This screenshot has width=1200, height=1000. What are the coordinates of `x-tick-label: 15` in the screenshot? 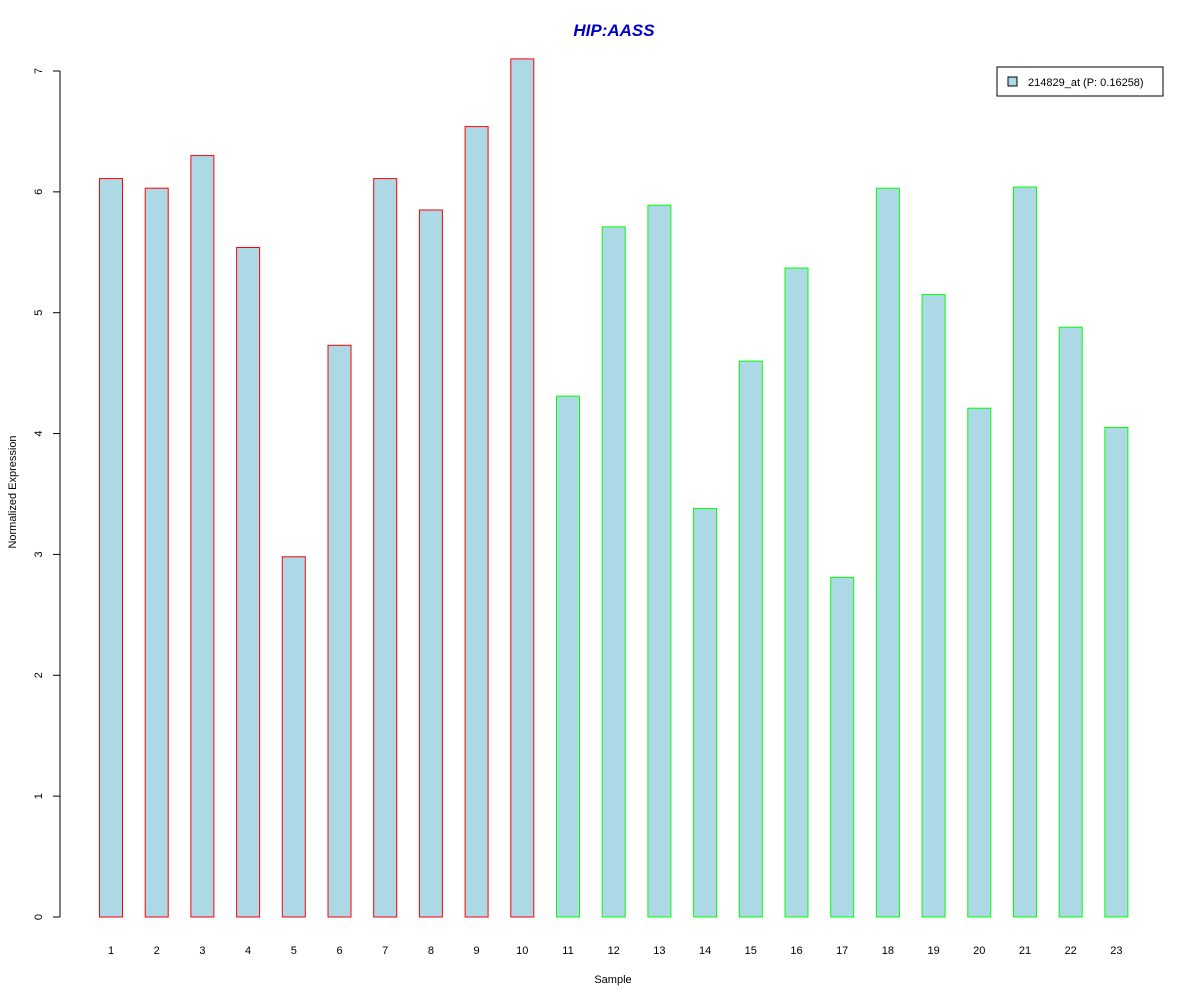 It's located at (751, 951).